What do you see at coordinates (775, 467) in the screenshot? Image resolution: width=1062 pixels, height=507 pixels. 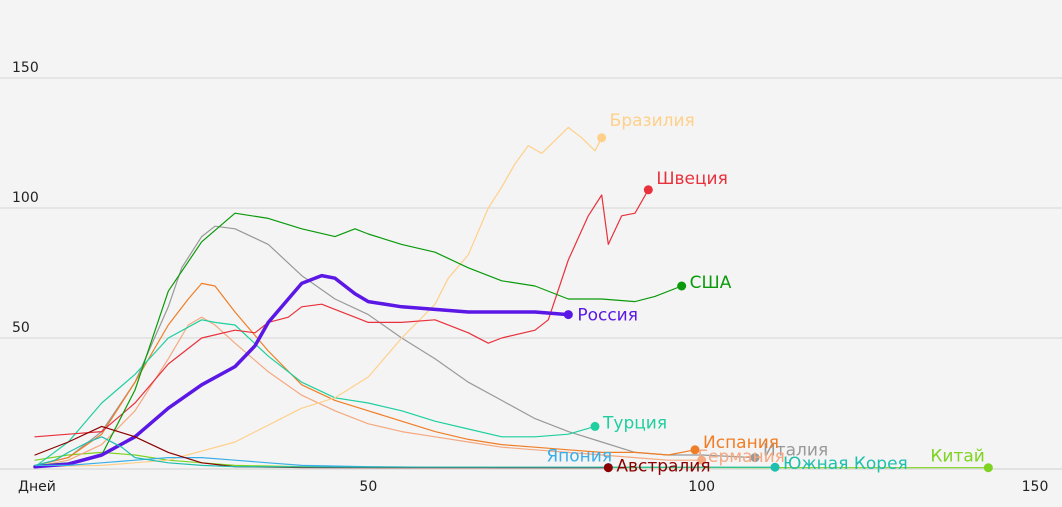 I see `series-Южная Корея-end-dot` at bounding box center [775, 467].